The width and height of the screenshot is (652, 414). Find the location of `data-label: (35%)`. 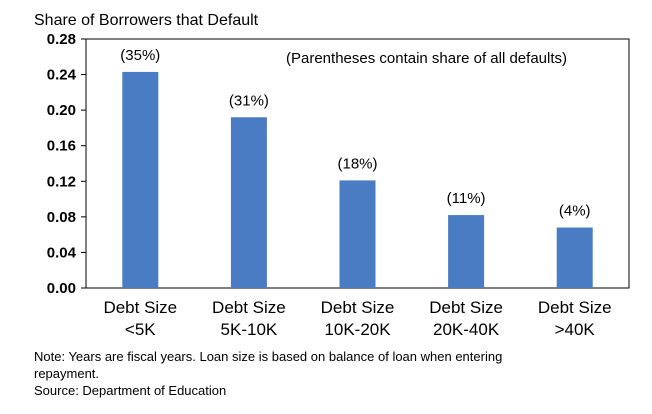

data-label: (35%) is located at coordinates (140, 55).